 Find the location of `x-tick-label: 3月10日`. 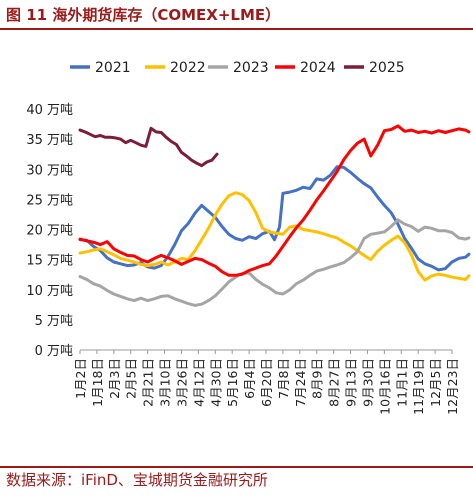

x-tick-label: 3月10日 is located at coordinates (165, 382).